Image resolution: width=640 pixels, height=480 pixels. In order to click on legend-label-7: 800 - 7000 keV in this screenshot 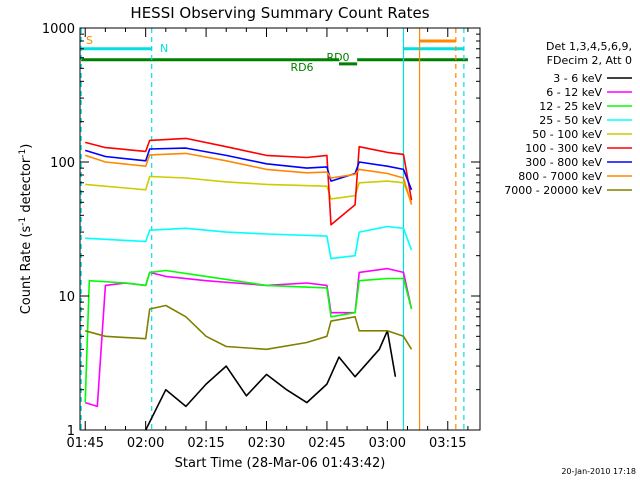, I will do `click(560, 176)`.